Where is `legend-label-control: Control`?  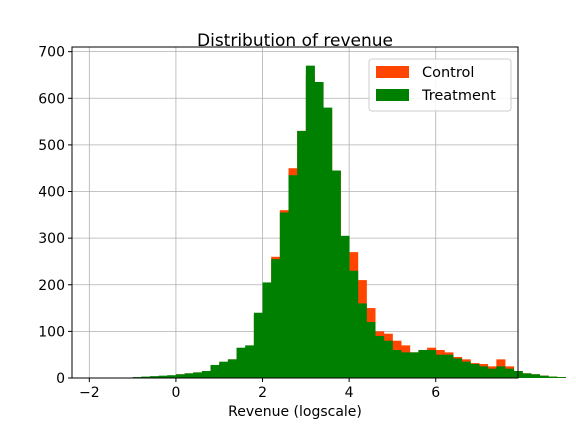 legend-label-control: Control is located at coordinates (448, 73).